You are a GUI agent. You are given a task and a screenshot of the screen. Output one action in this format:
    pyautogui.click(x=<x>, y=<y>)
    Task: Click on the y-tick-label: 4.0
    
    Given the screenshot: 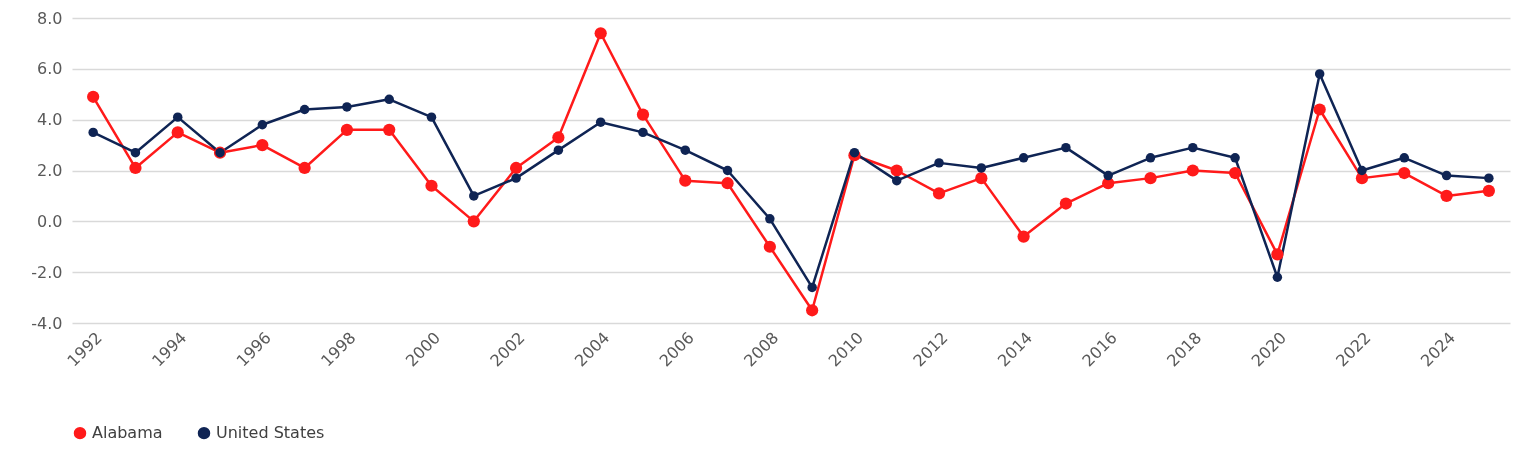 What is the action you would take?
    pyautogui.click(x=50, y=120)
    